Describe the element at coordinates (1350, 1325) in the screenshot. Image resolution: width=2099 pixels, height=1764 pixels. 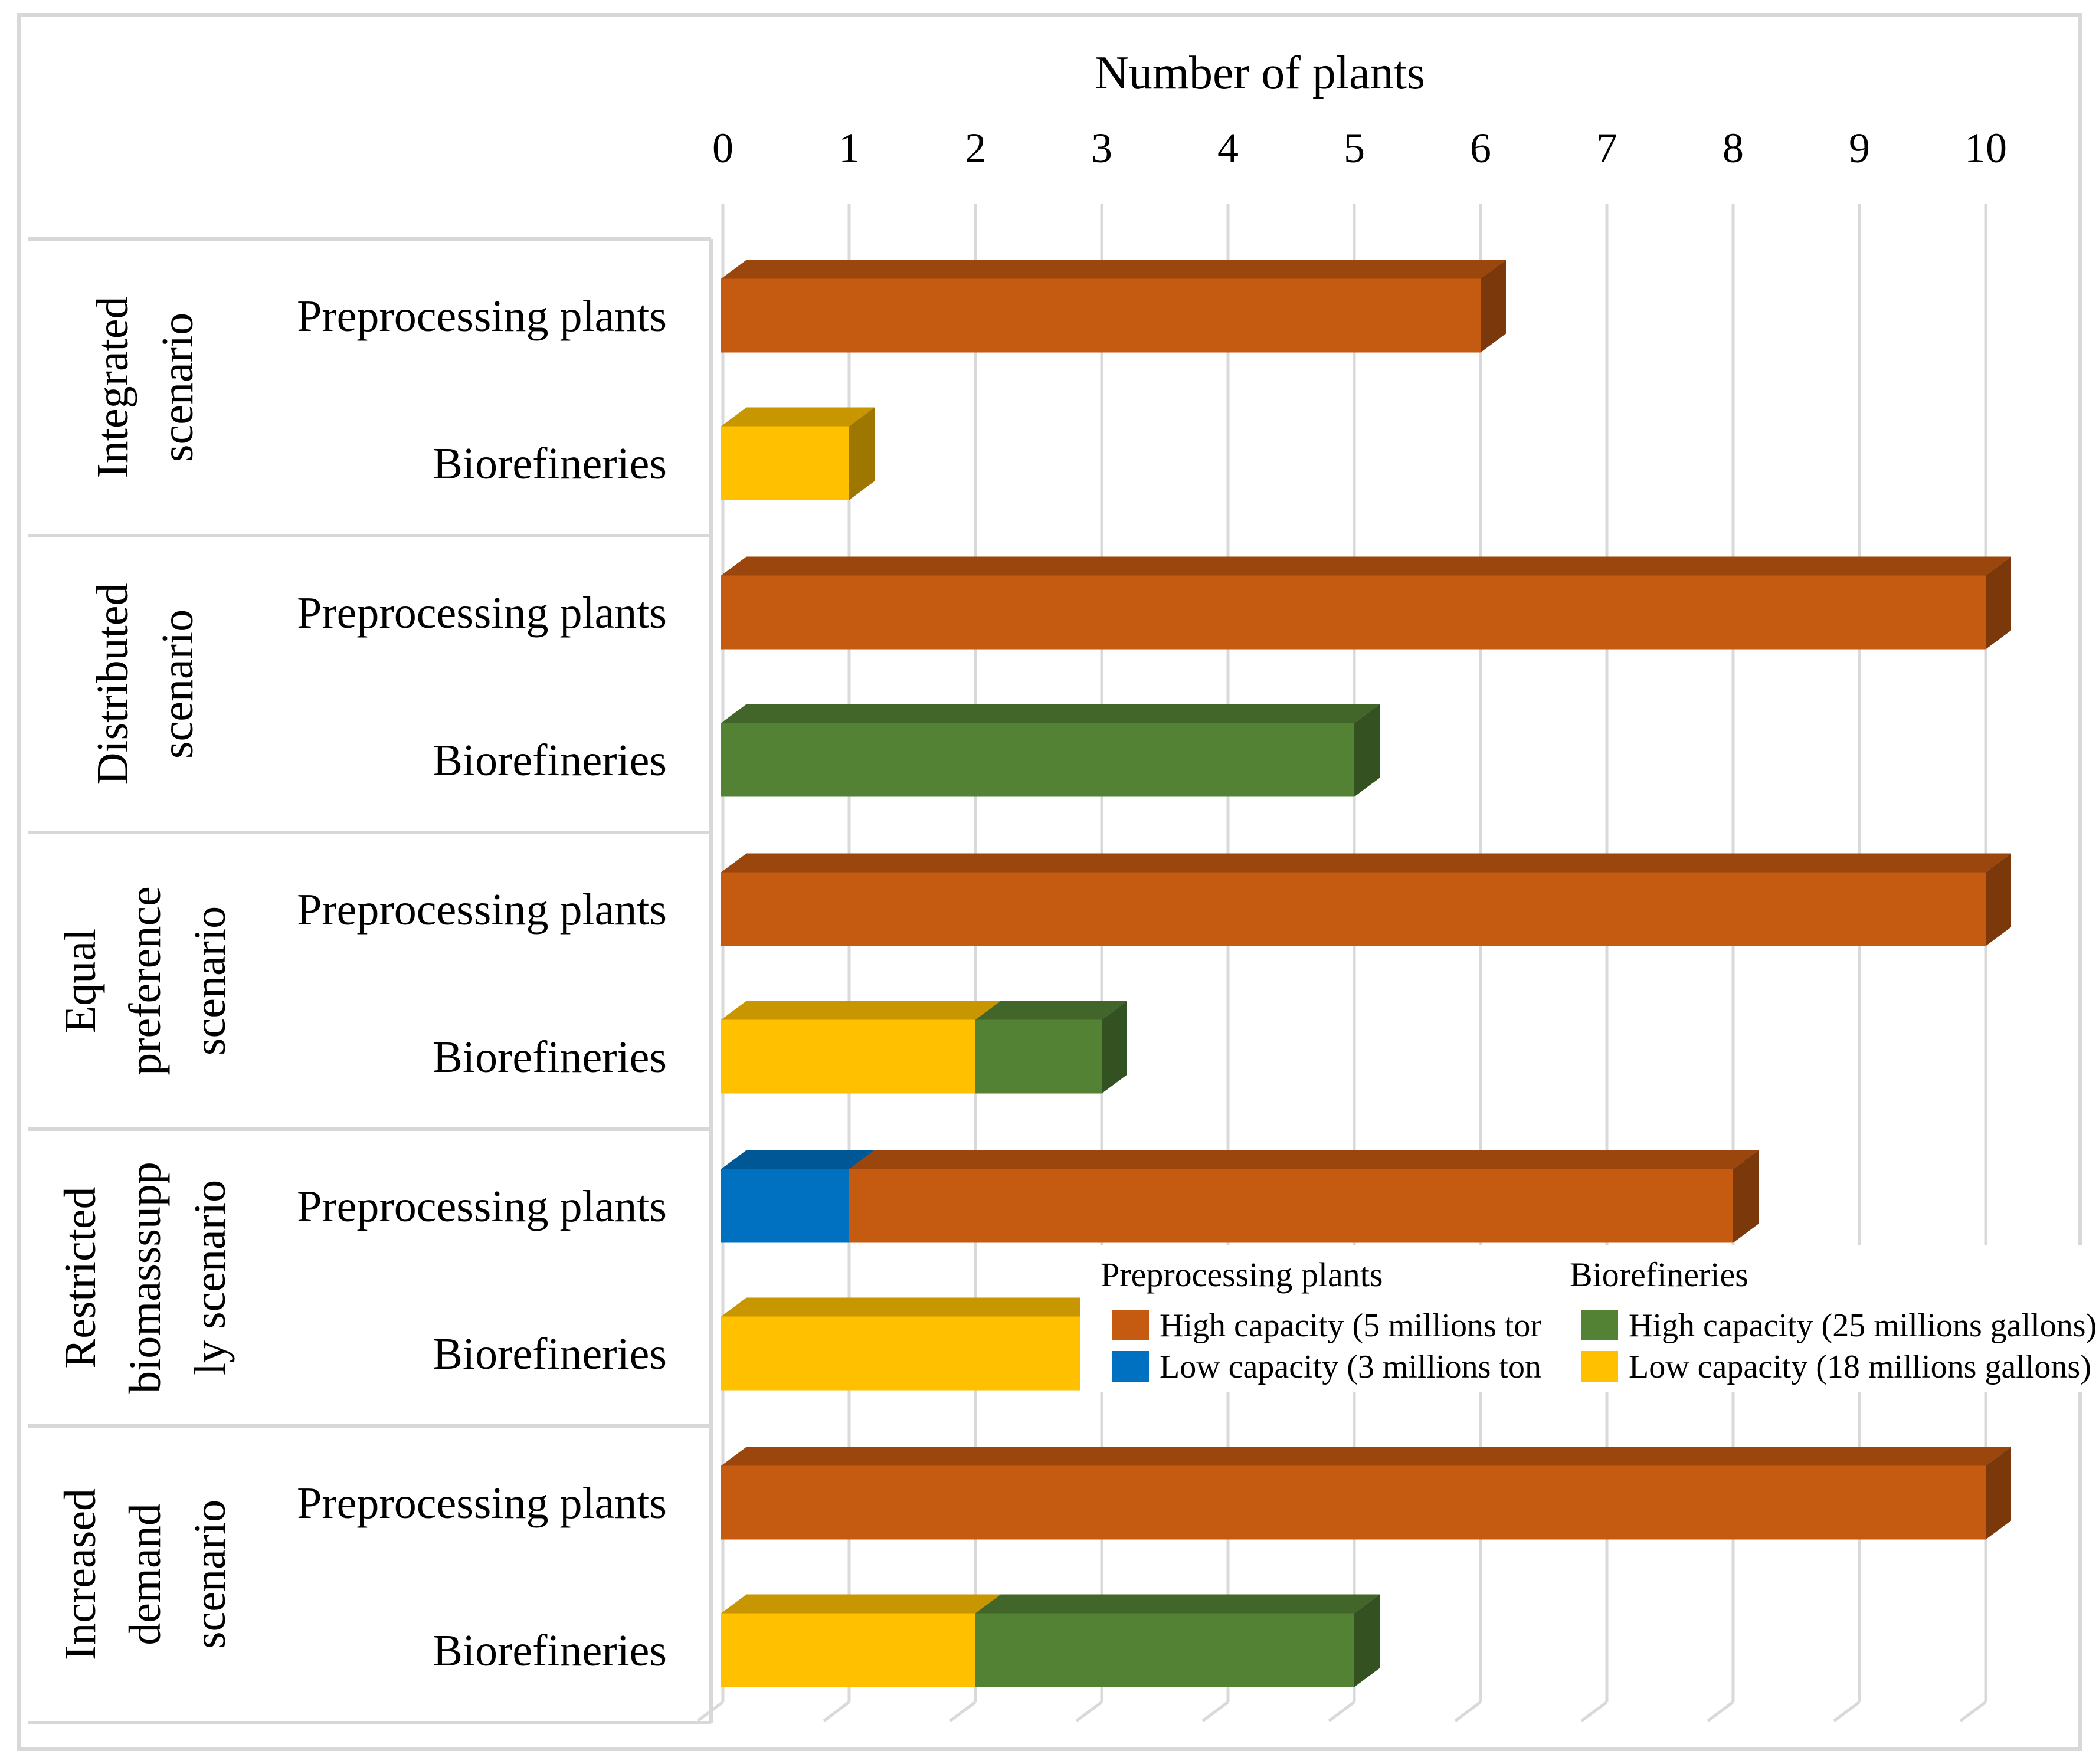
I see `legend-item-label: High capacity (5 millions tor` at that location.